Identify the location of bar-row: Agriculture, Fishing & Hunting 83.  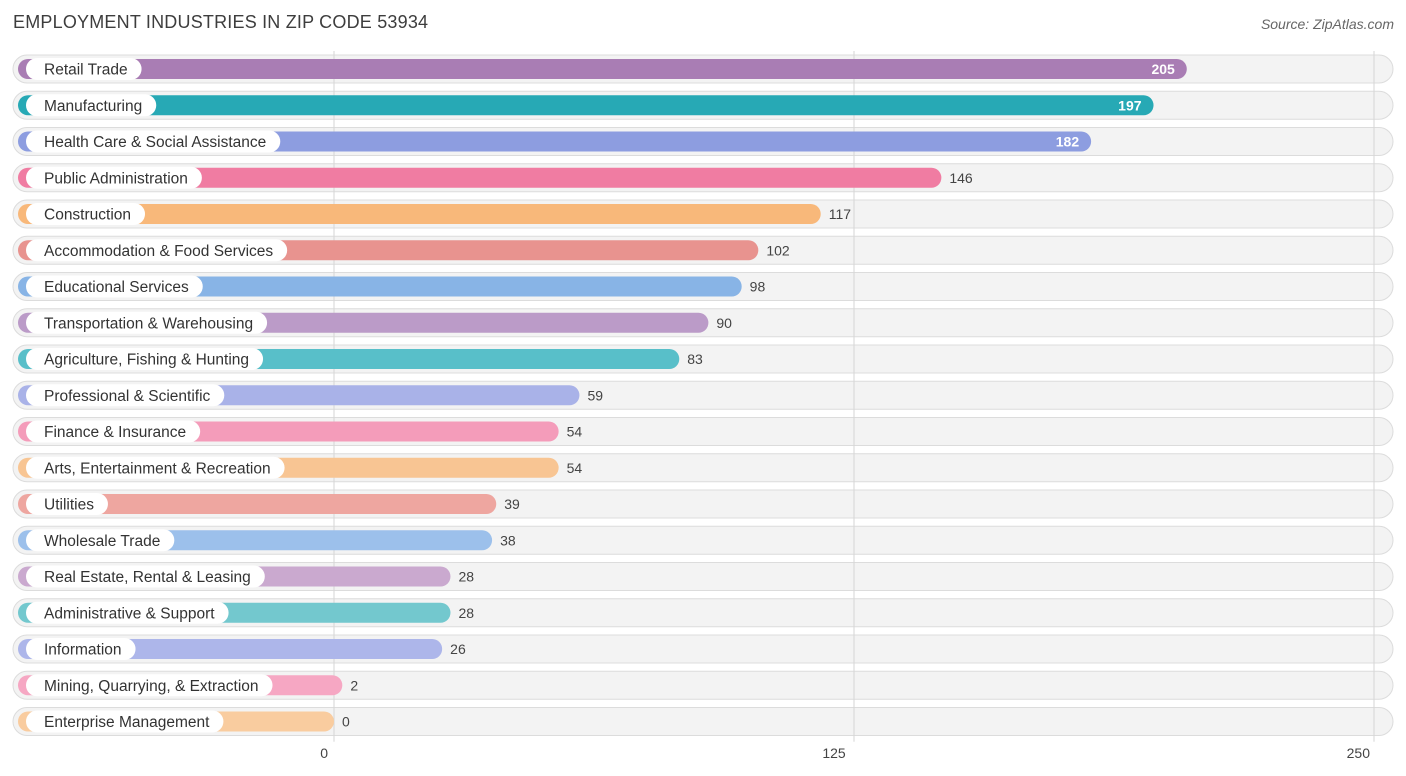
(360, 359).